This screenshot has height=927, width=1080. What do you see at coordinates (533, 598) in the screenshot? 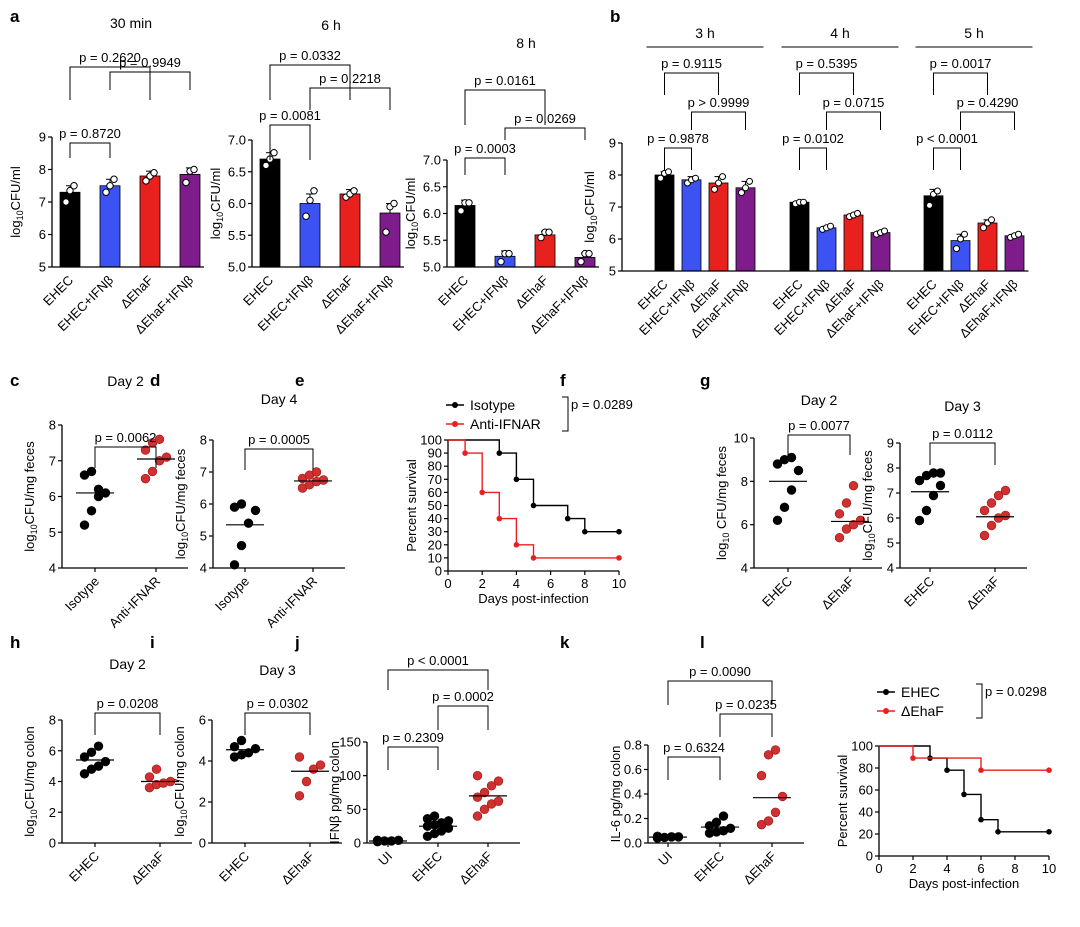
I see `e-xlabel: Days post-infection` at bounding box center [533, 598].